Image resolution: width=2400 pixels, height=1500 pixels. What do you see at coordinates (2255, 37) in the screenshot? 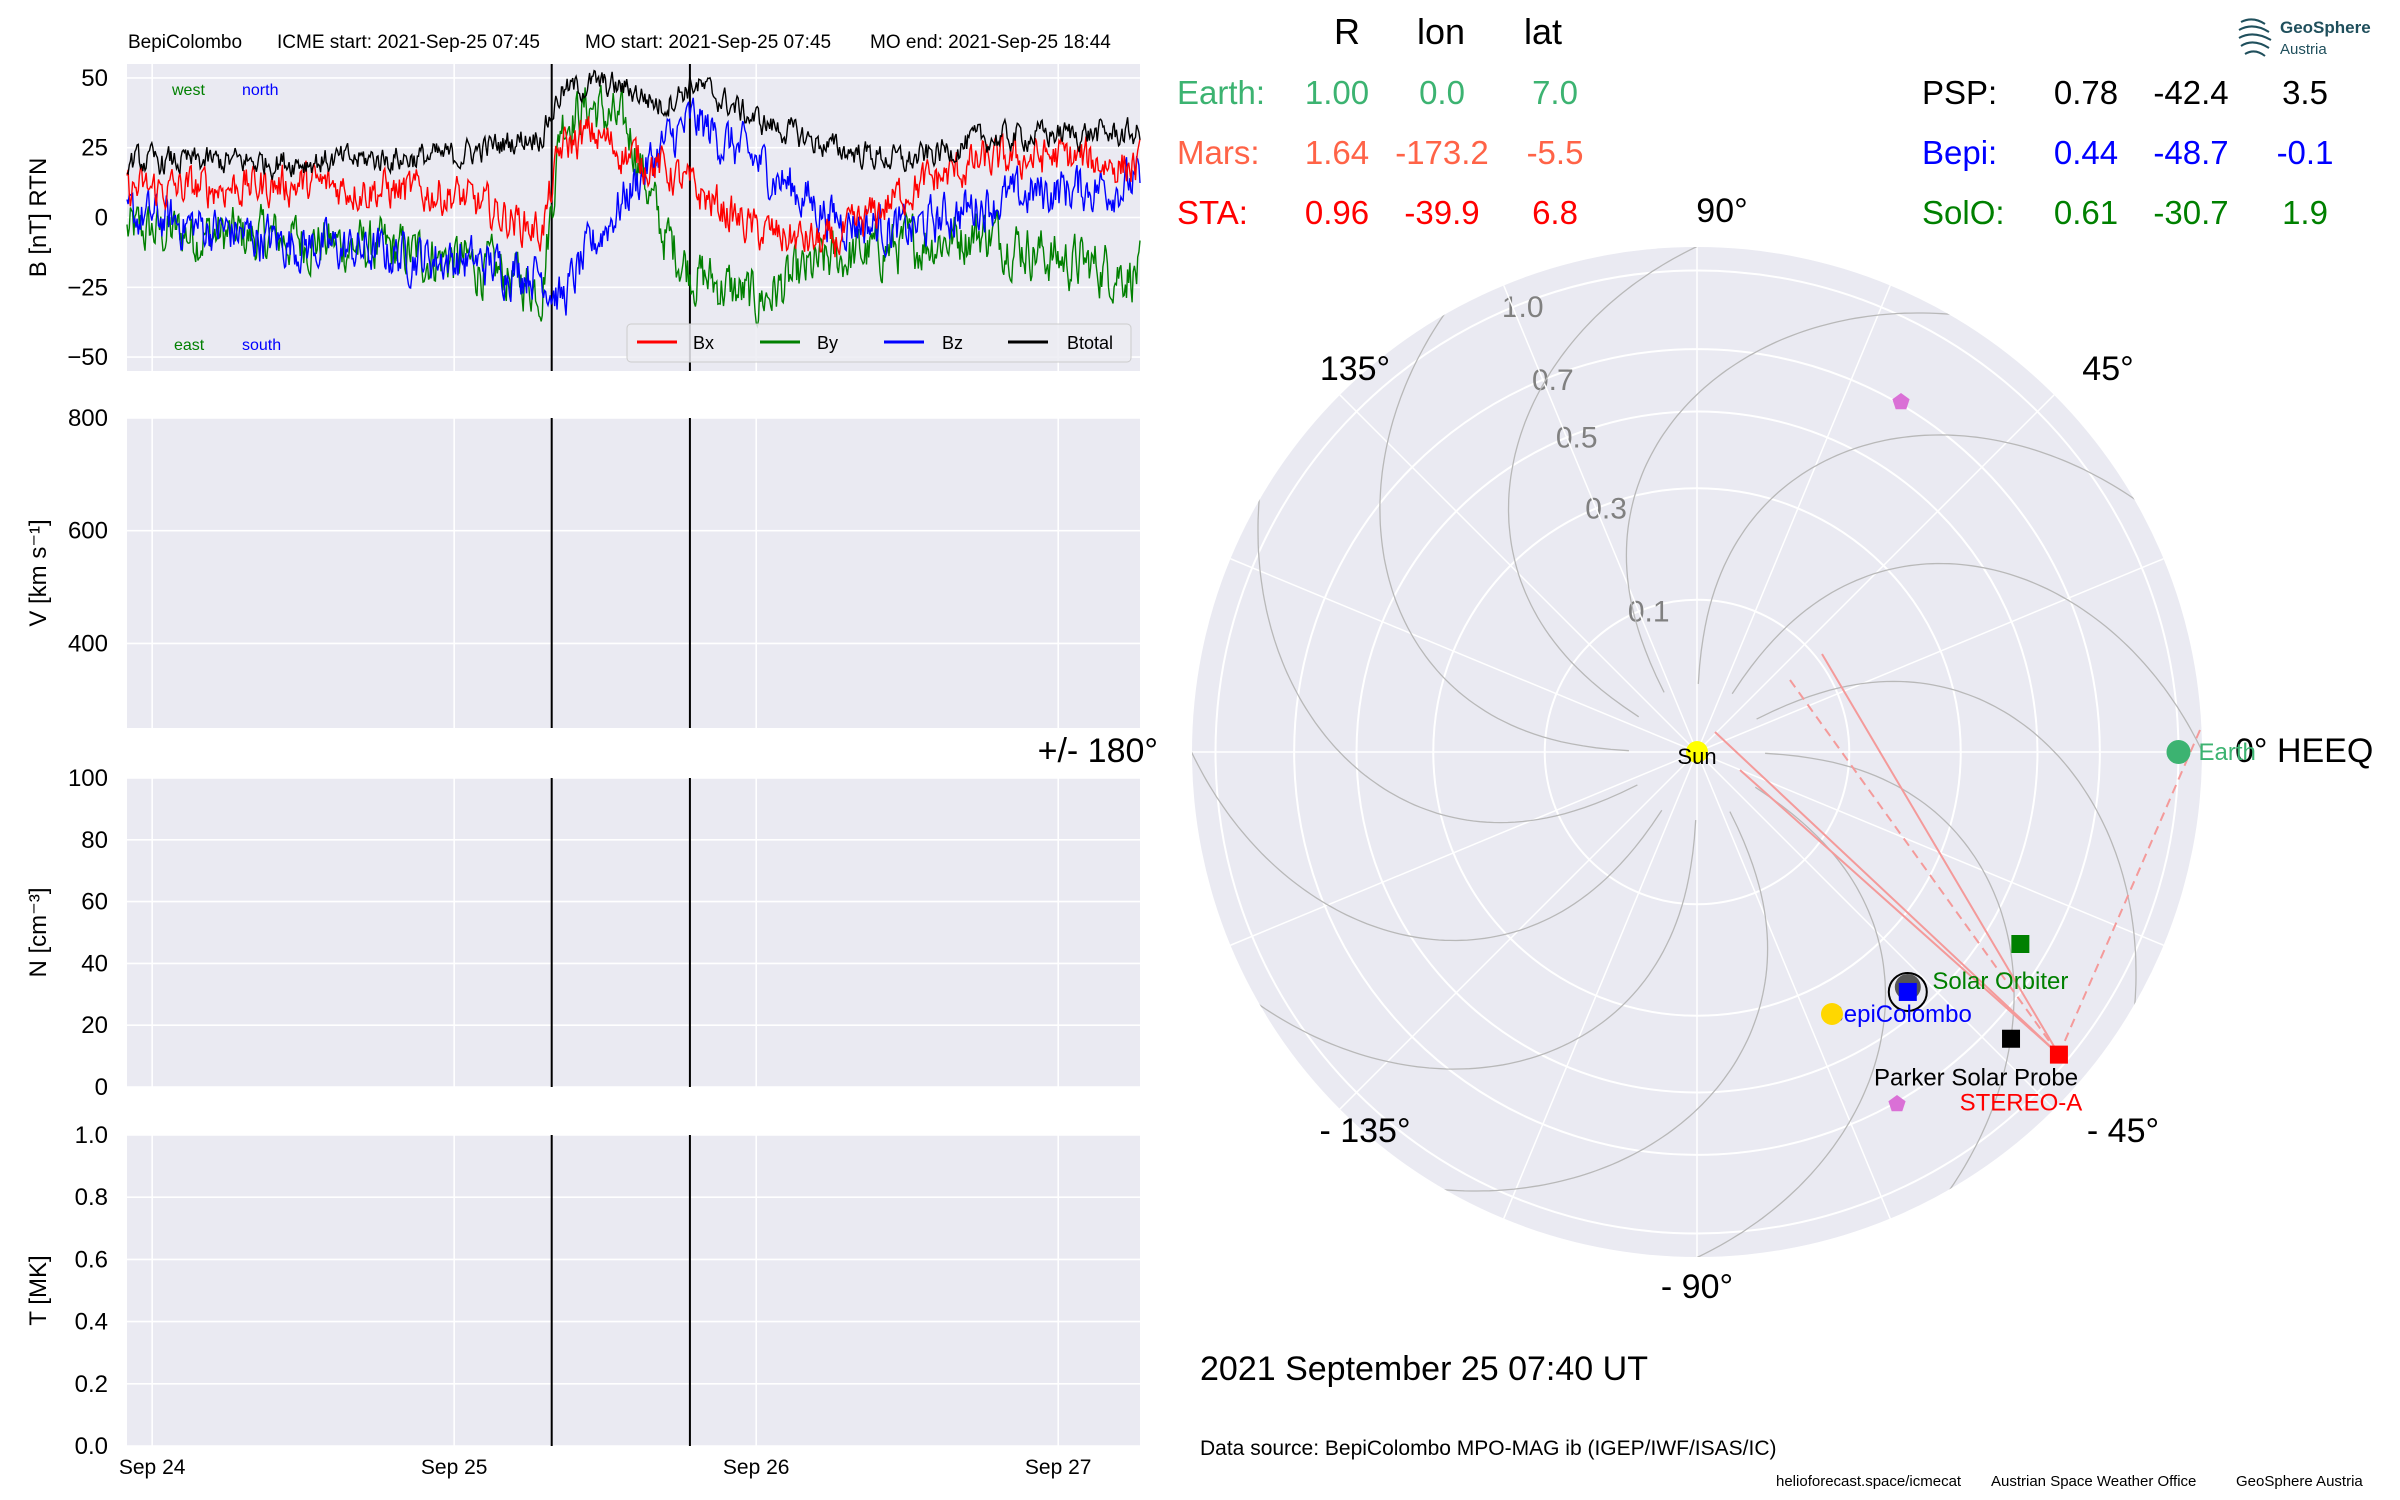
I see `geosphere-logo-icon` at bounding box center [2255, 37].